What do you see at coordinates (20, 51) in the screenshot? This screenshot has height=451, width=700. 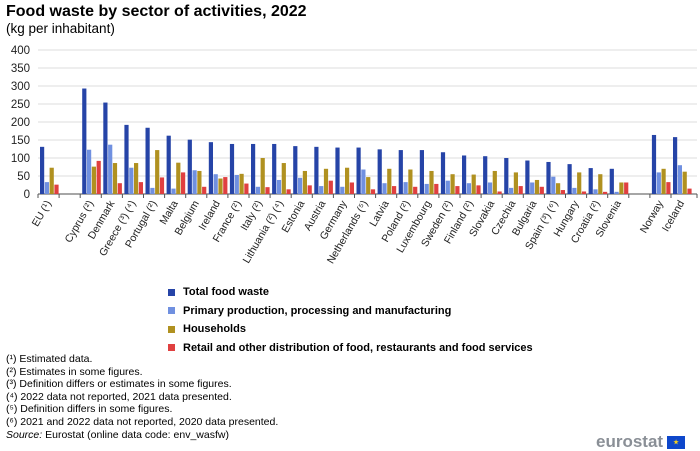 I see `y-tick-label: 400` at bounding box center [20, 51].